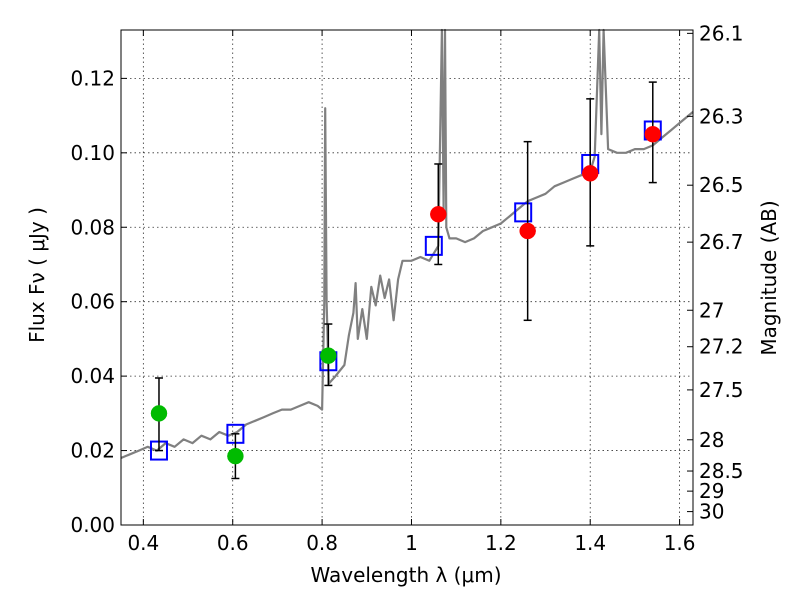 Image resolution: width=800 pixels, height=600 pixels. What do you see at coordinates (92, 451) in the screenshot?
I see `y-tick-label: 0.02` at bounding box center [92, 451].